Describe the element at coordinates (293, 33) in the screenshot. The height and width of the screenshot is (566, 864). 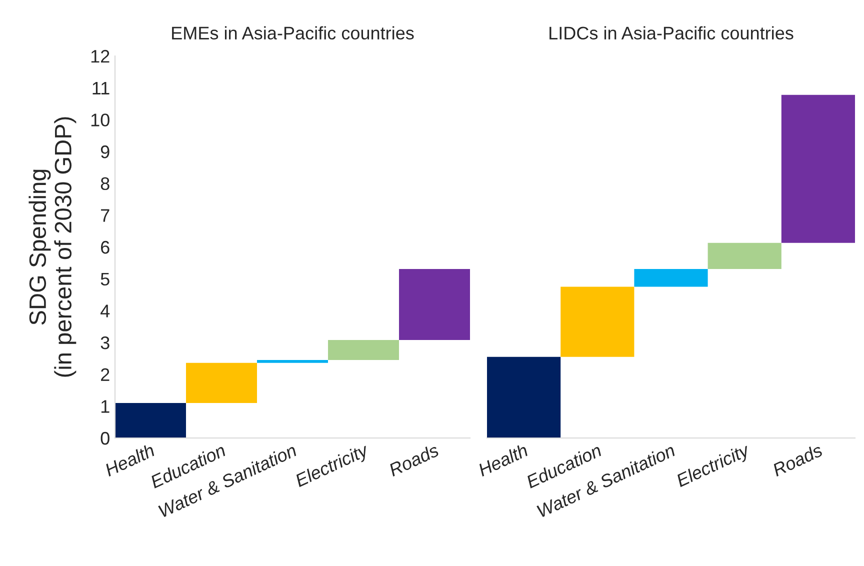
I see `chart-title: EMEs in Asia-Pacific countries` at that location.